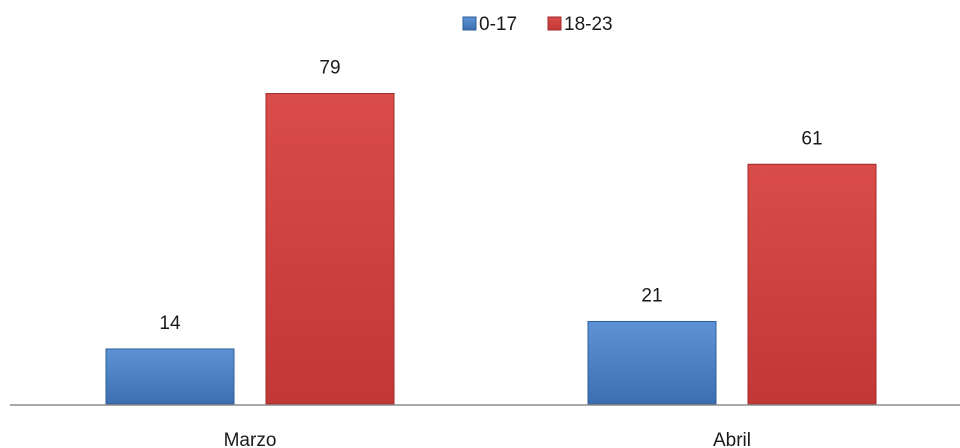 The image size is (960, 448). What do you see at coordinates (652, 362) in the screenshot?
I see `bar-0-17-Abril` at bounding box center [652, 362].